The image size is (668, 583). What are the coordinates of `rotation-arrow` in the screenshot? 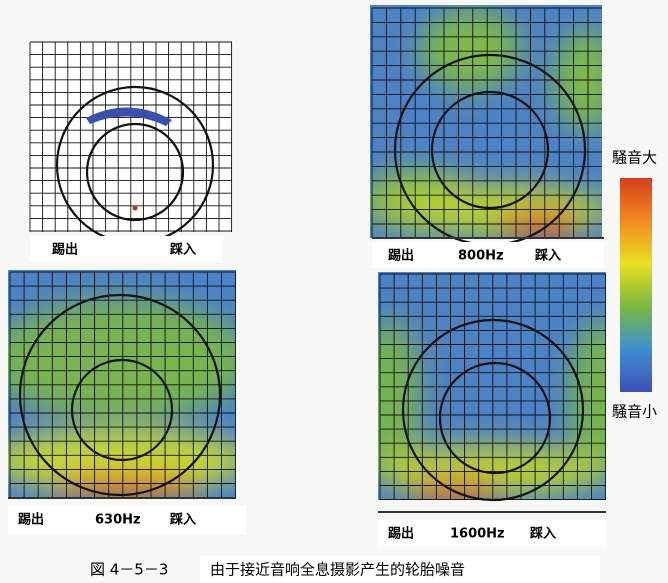 It's located at (129, 116).